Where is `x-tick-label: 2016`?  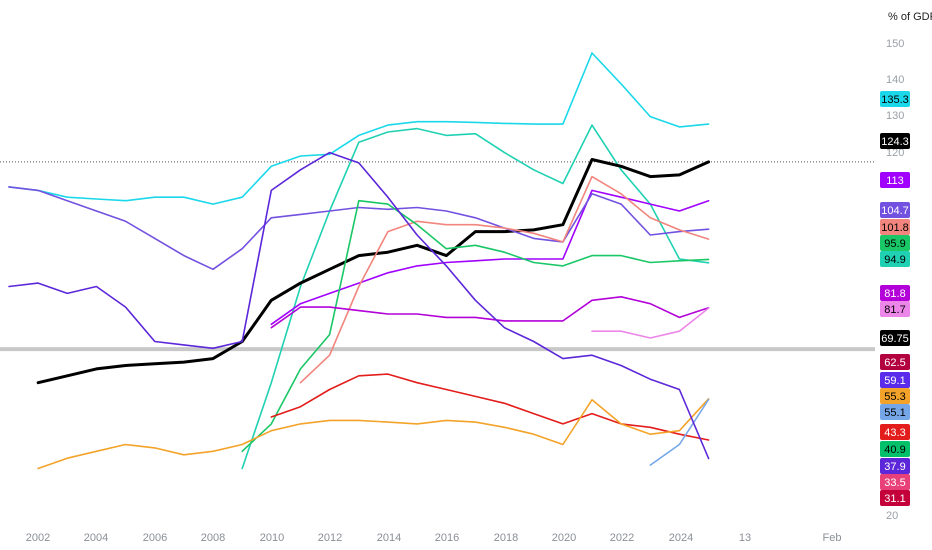 x-tick-label: 2016 is located at coordinates (447, 538).